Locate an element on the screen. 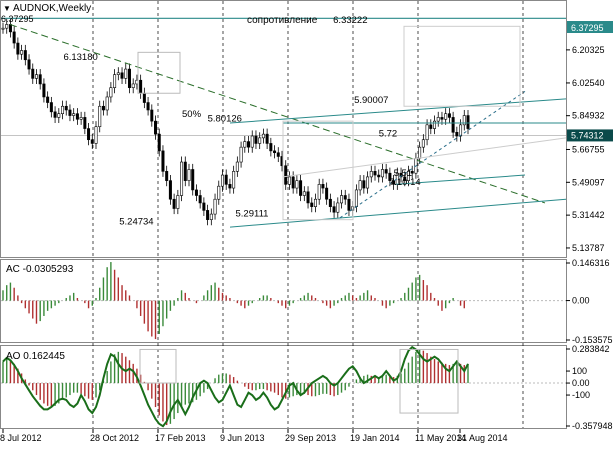 The image size is (614, 450). price-tick-label: 5.49097 is located at coordinates (588, 182).